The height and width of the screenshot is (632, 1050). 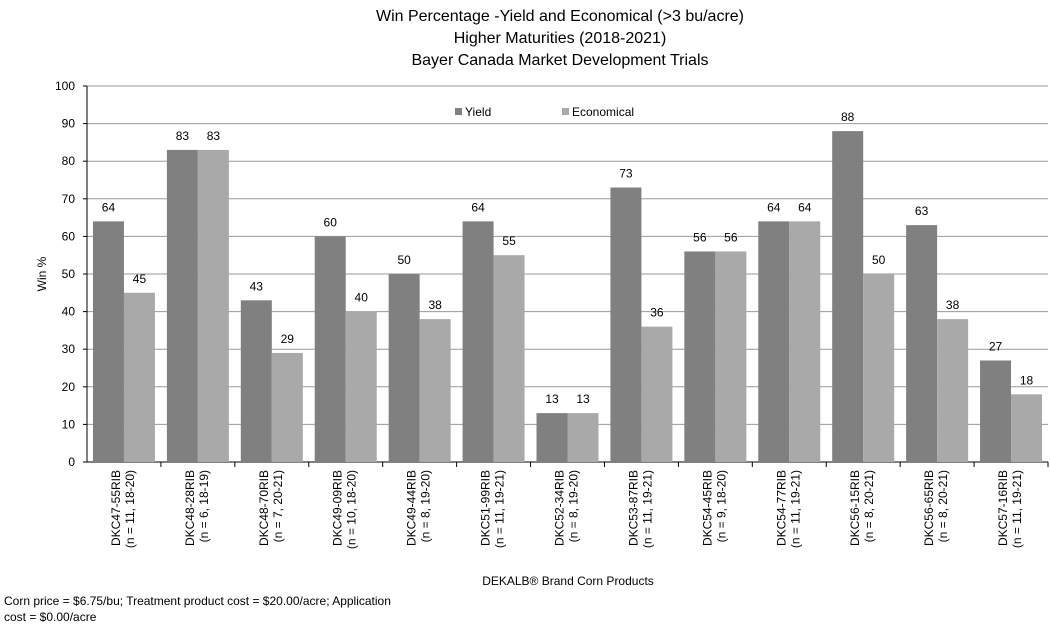 What do you see at coordinates (42, 273) in the screenshot?
I see `y-axis-label: Win %` at bounding box center [42, 273].